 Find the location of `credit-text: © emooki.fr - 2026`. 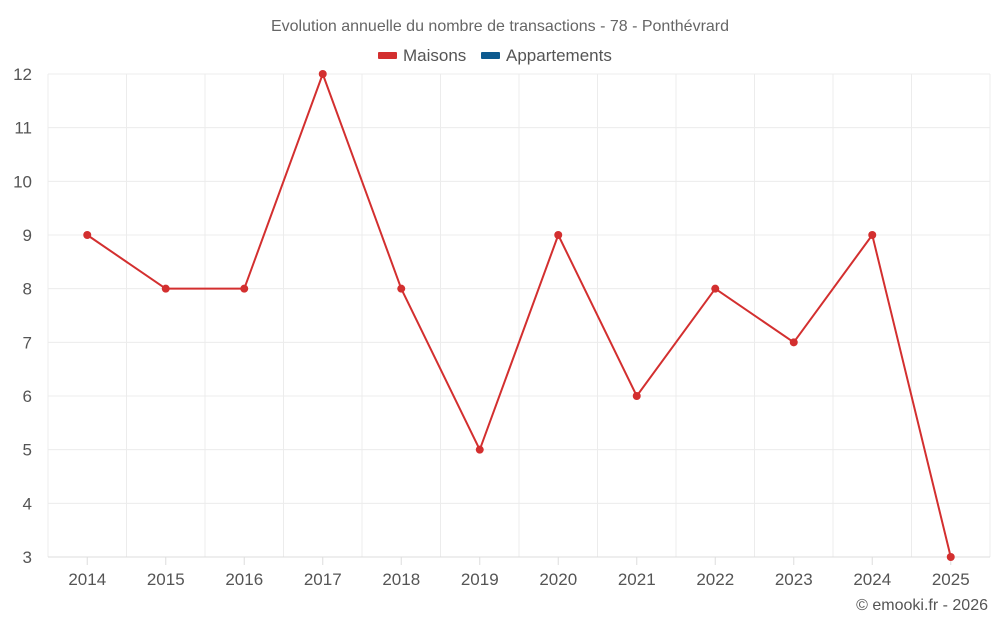

credit-text: © emooki.fr - 2026 is located at coordinates (922, 605).